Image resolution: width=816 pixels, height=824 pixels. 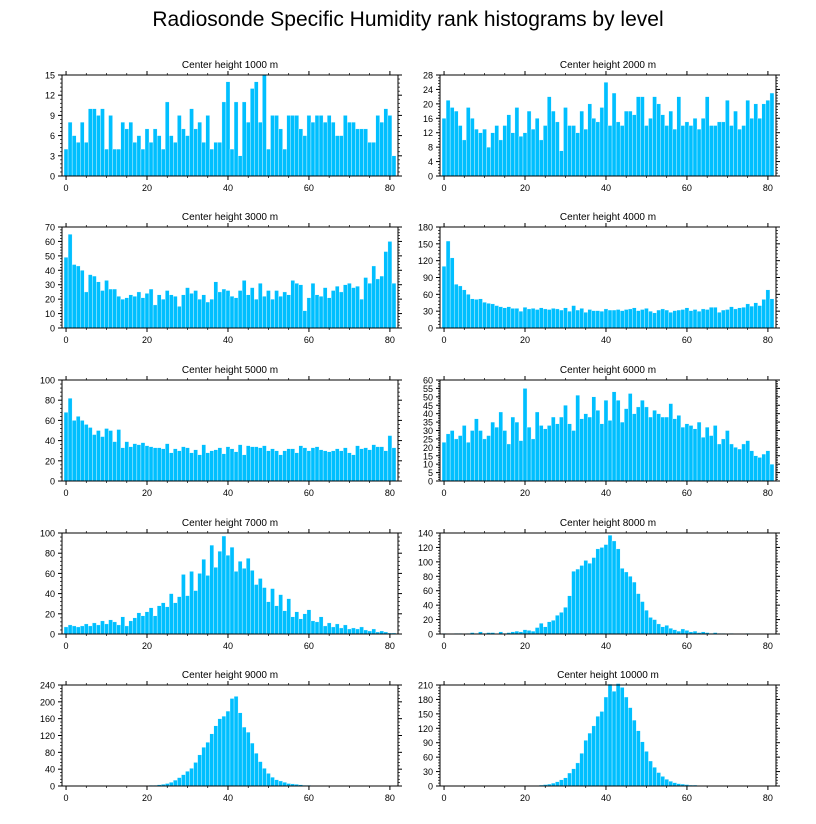 What do you see at coordinates (608, 370) in the screenshot?
I see `panel-title: Center height 6000 m` at bounding box center [608, 370].